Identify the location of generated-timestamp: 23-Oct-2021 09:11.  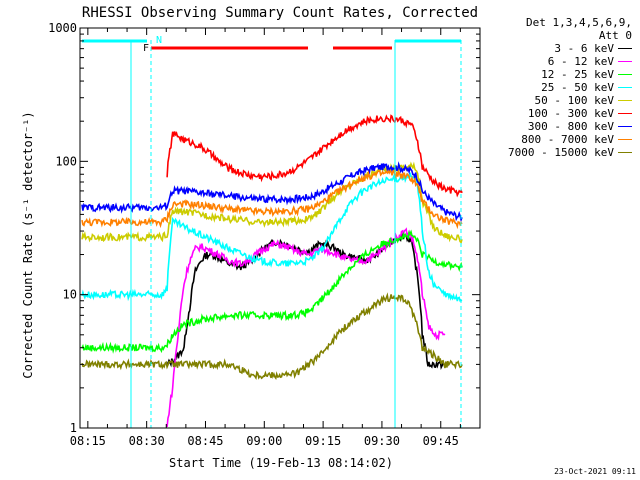
(595, 471).